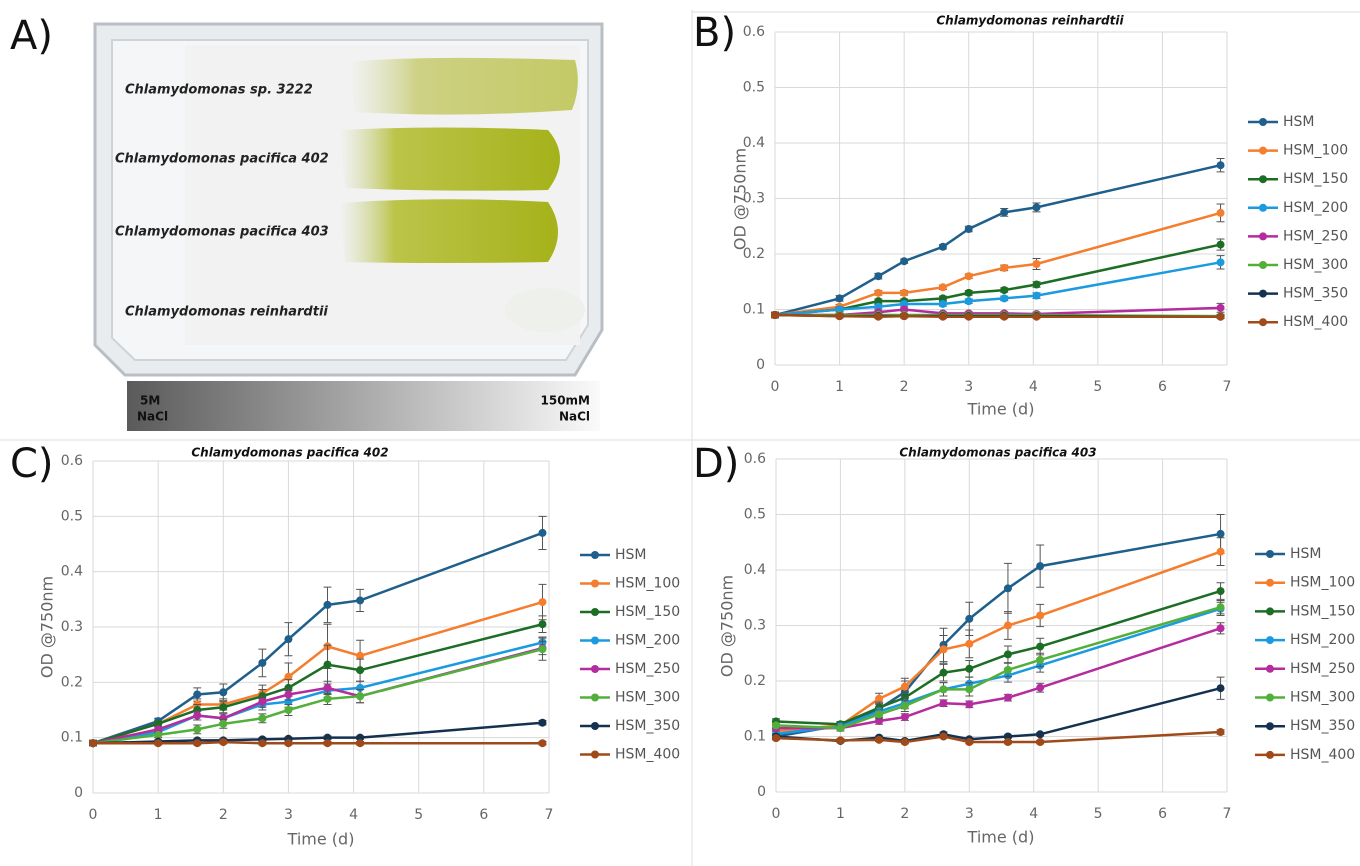 The height and width of the screenshot is (866, 1360). I want to click on panel-label: C), so click(32, 464).